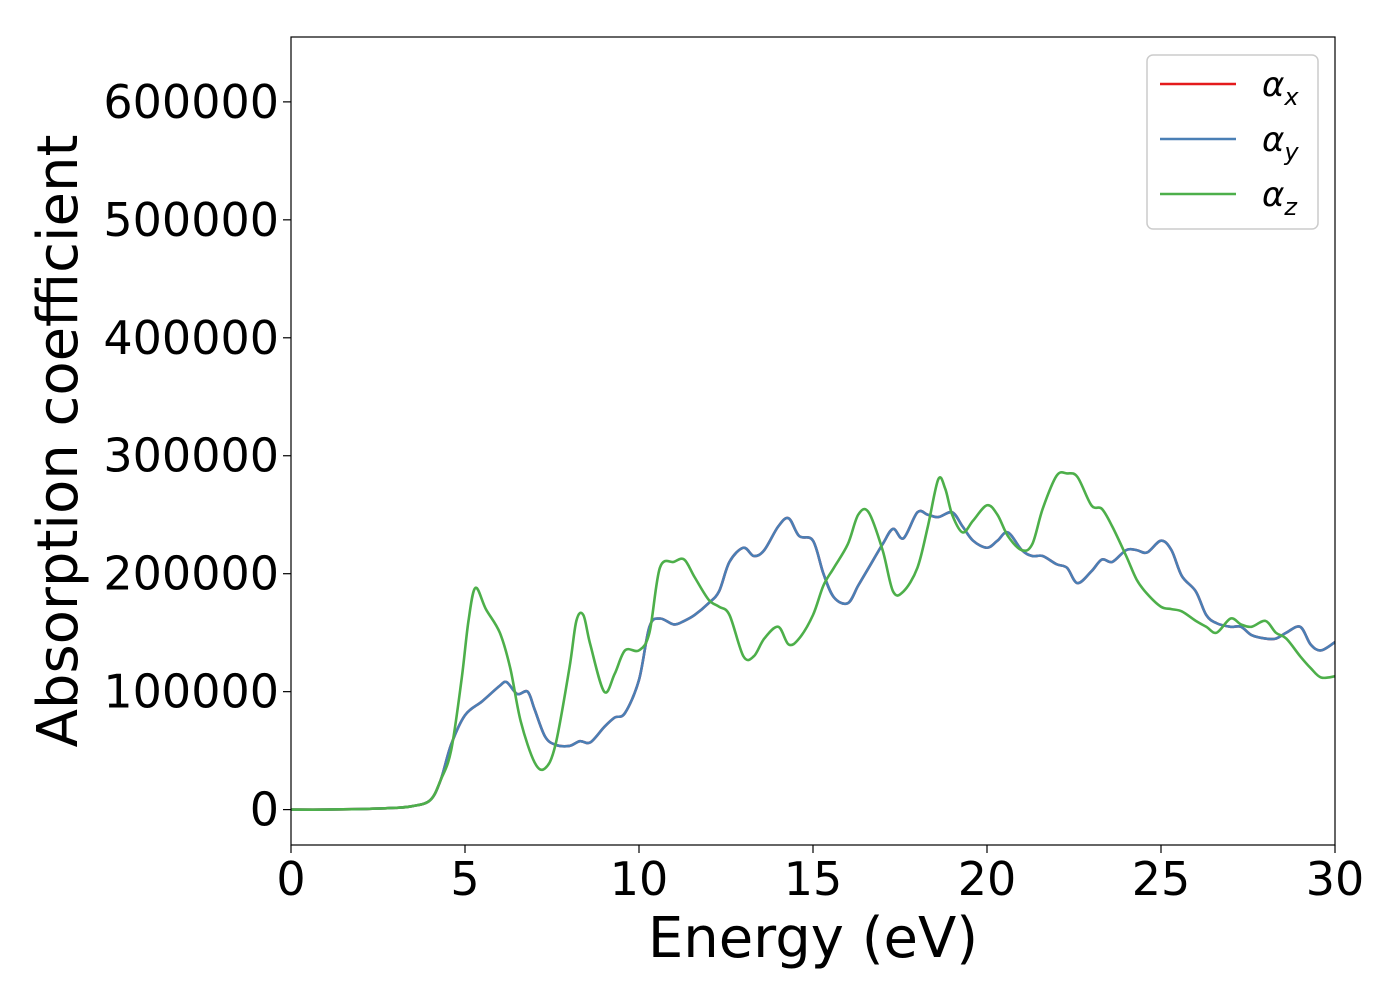 This screenshot has height=1000, width=1400. I want to click on y-axis: 0 100000 200000 300000 400000 500000 600000, so click(197, 456).